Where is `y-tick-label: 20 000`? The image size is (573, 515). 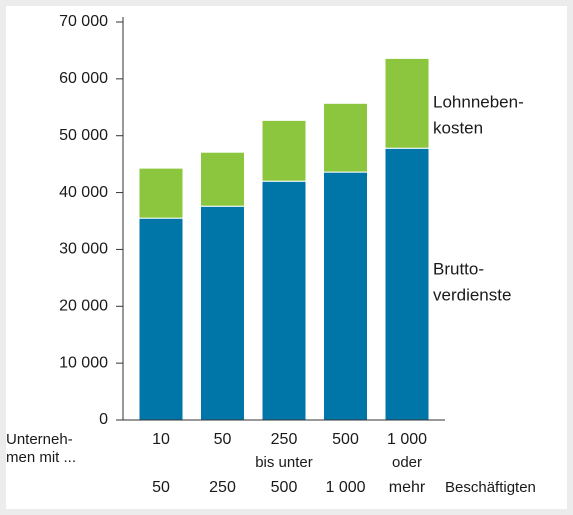
y-tick-label: 20 000 is located at coordinates (83, 306).